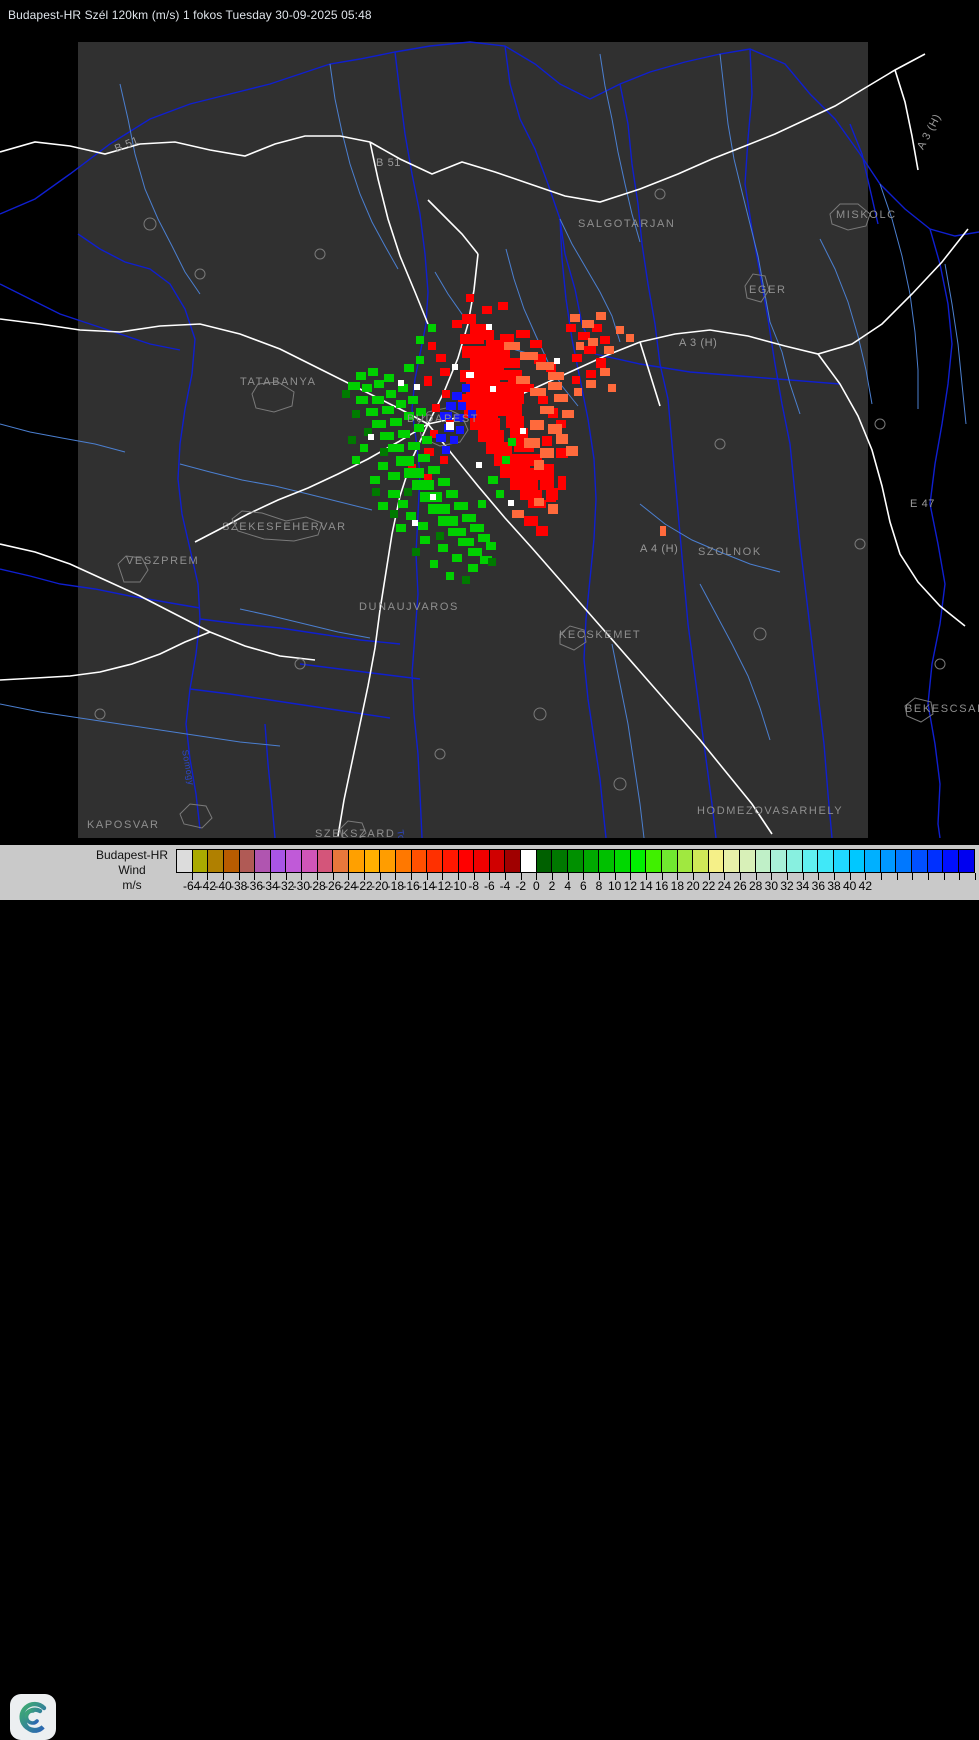 Image resolution: width=979 pixels, height=1740 pixels. What do you see at coordinates (600, 635) in the screenshot?
I see `city-label-kecskemet: KECSKEMET` at bounding box center [600, 635].